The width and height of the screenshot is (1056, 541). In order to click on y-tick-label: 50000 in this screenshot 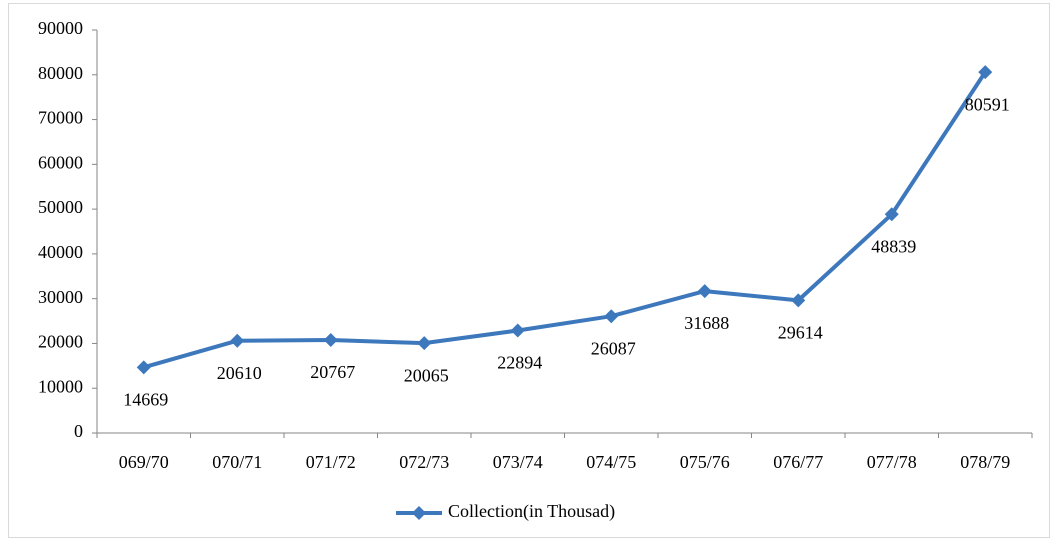, I will do `click(60, 207)`.